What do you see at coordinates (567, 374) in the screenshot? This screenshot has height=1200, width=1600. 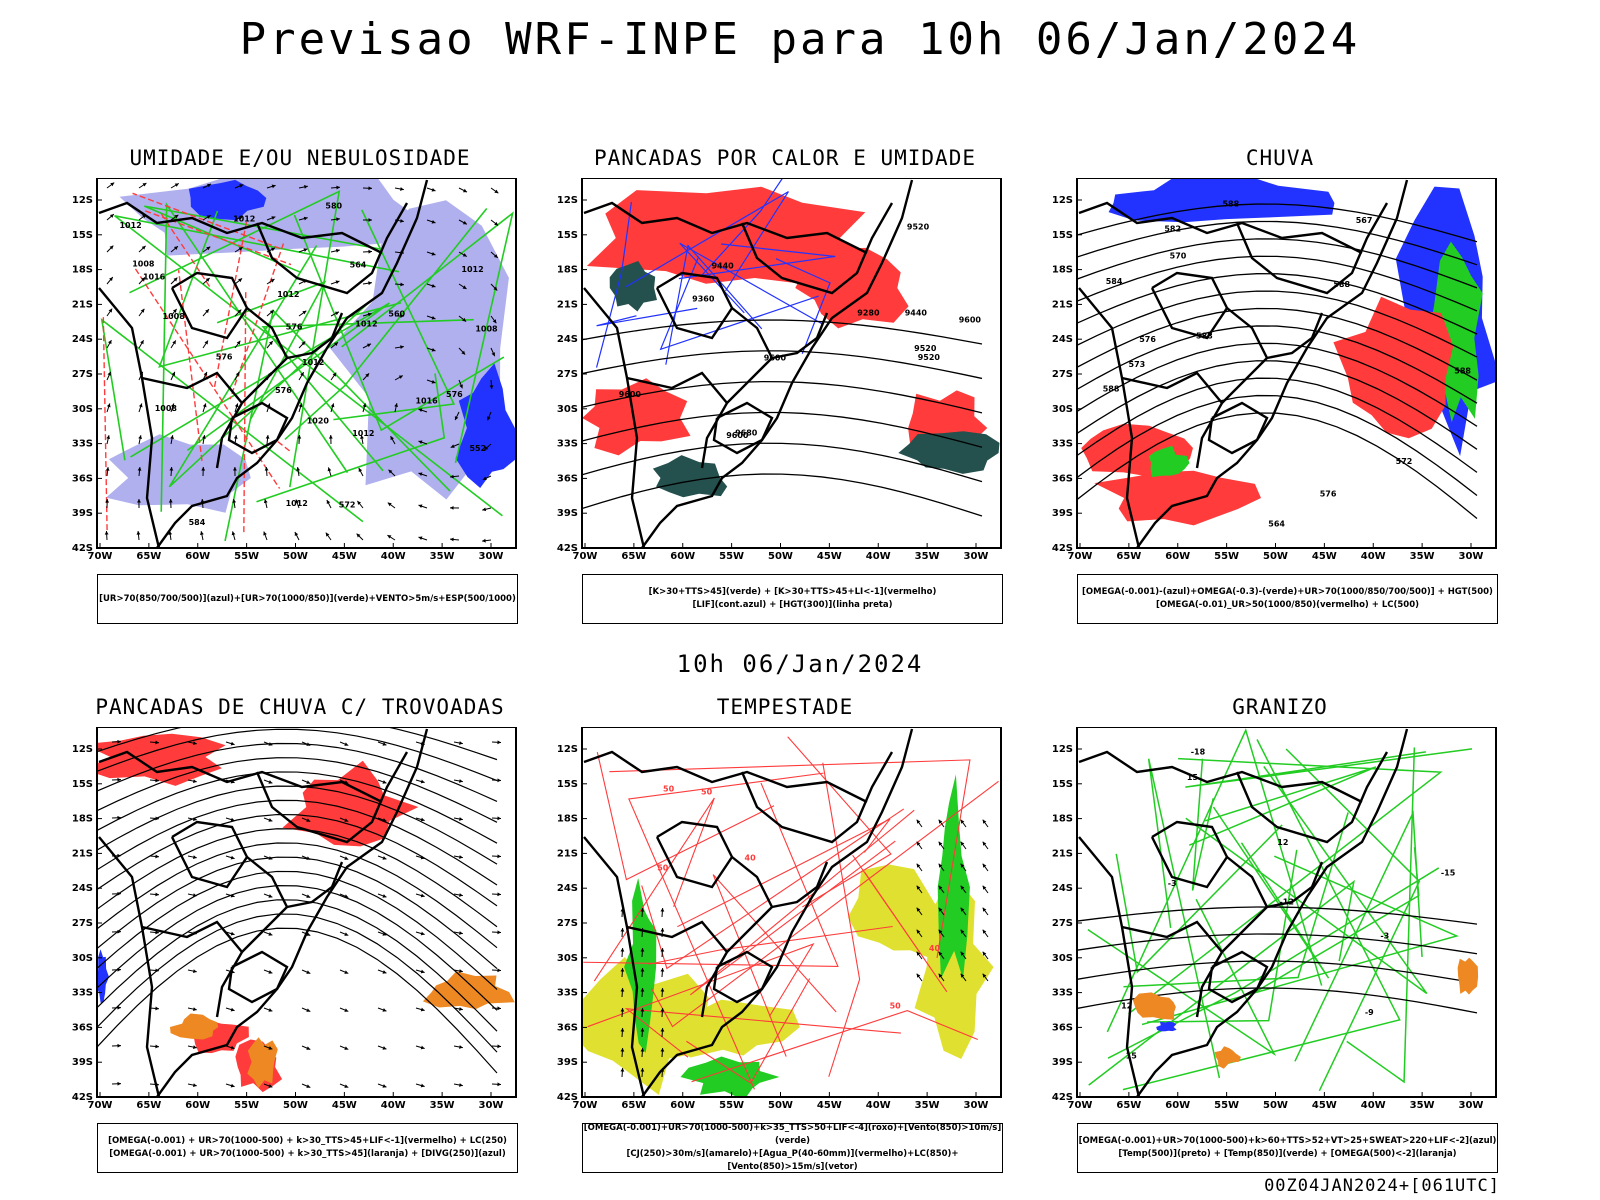 I see `lat-tick-label: 27S` at bounding box center [567, 374].